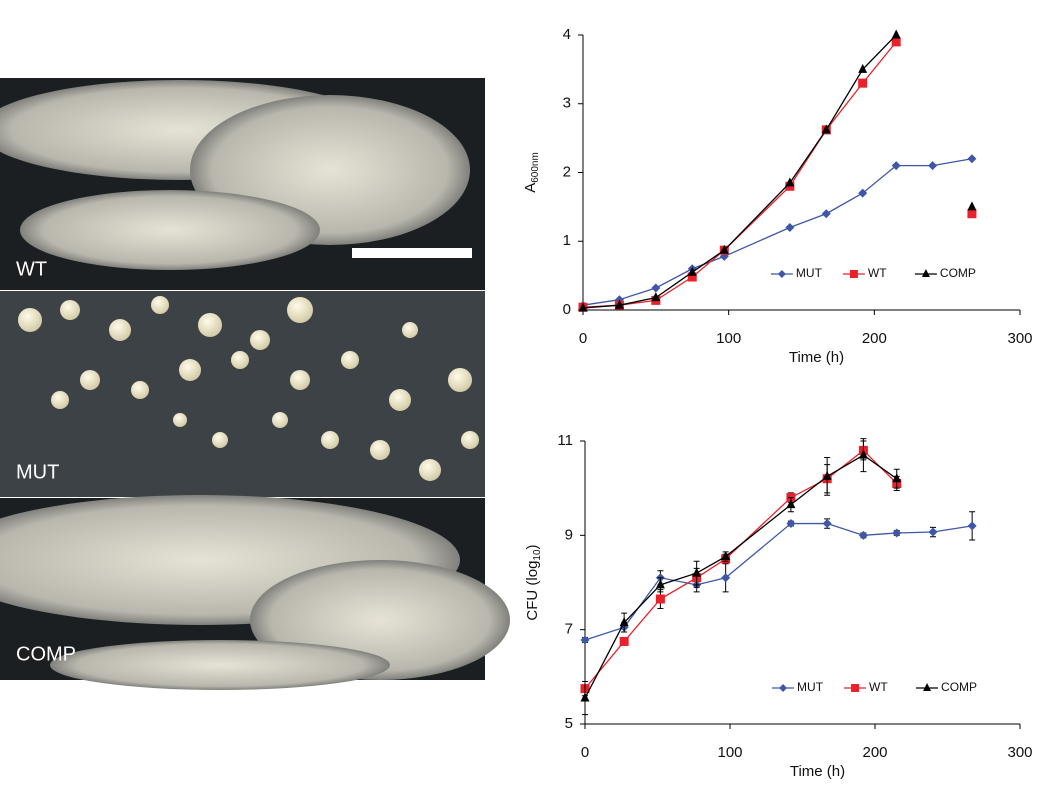 This screenshot has height=807, width=1050. What do you see at coordinates (46, 654) in the screenshot?
I see `panel-label: COMP` at bounding box center [46, 654].